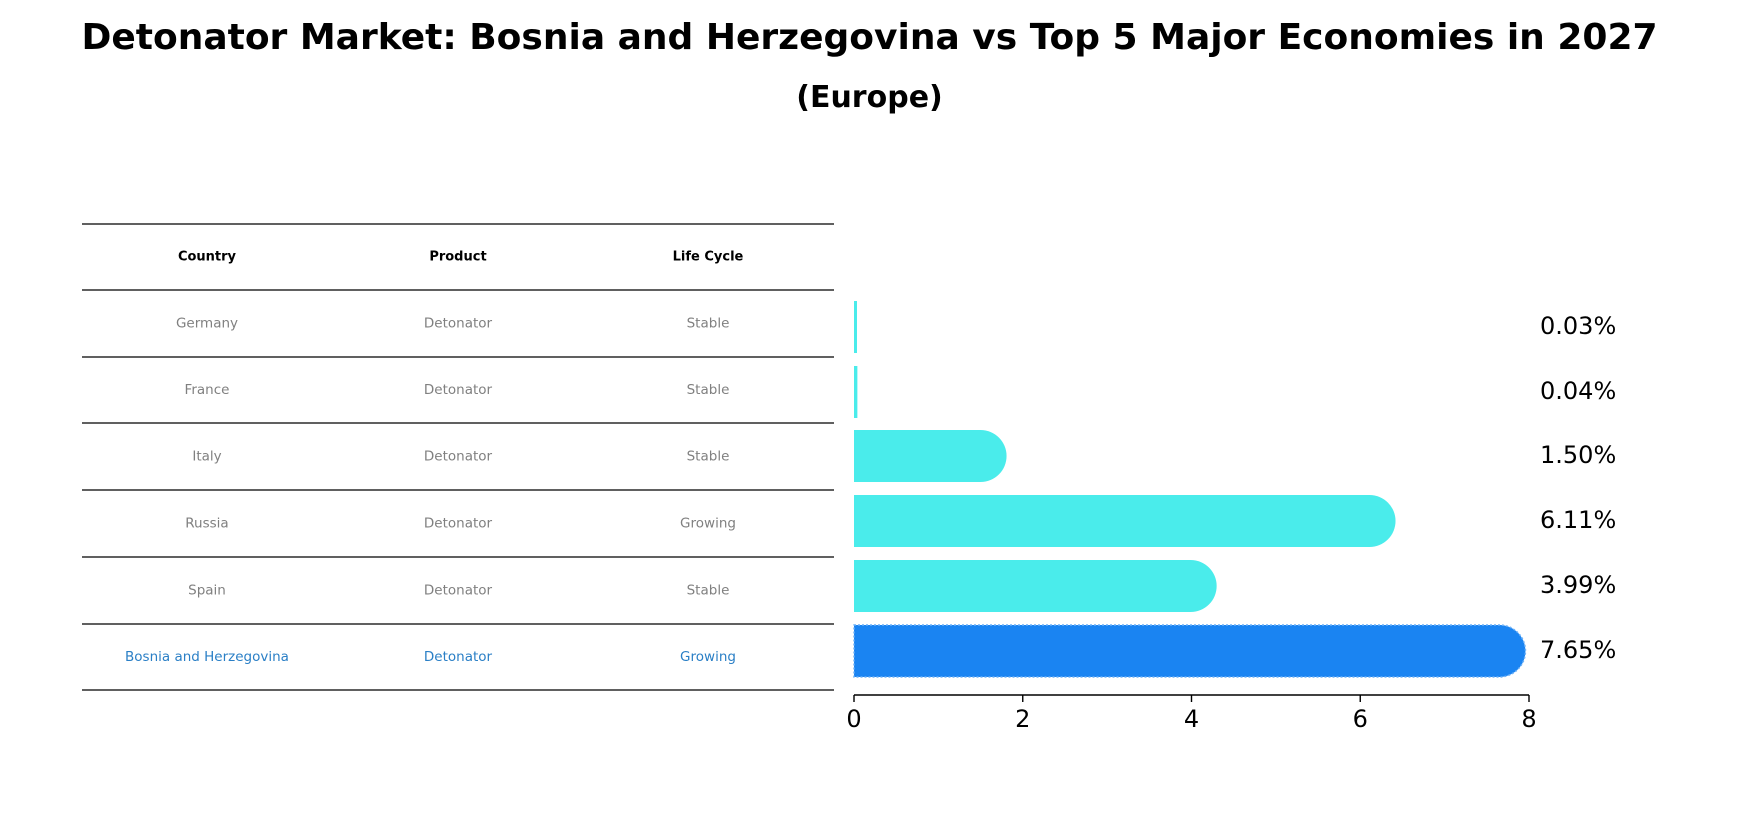 The height and width of the screenshot is (823, 1739). What do you see at coordinates (1578, 455) in the screenshot?
I see `bar-value-label: 1.50%` at bounding box center [1578, 455].